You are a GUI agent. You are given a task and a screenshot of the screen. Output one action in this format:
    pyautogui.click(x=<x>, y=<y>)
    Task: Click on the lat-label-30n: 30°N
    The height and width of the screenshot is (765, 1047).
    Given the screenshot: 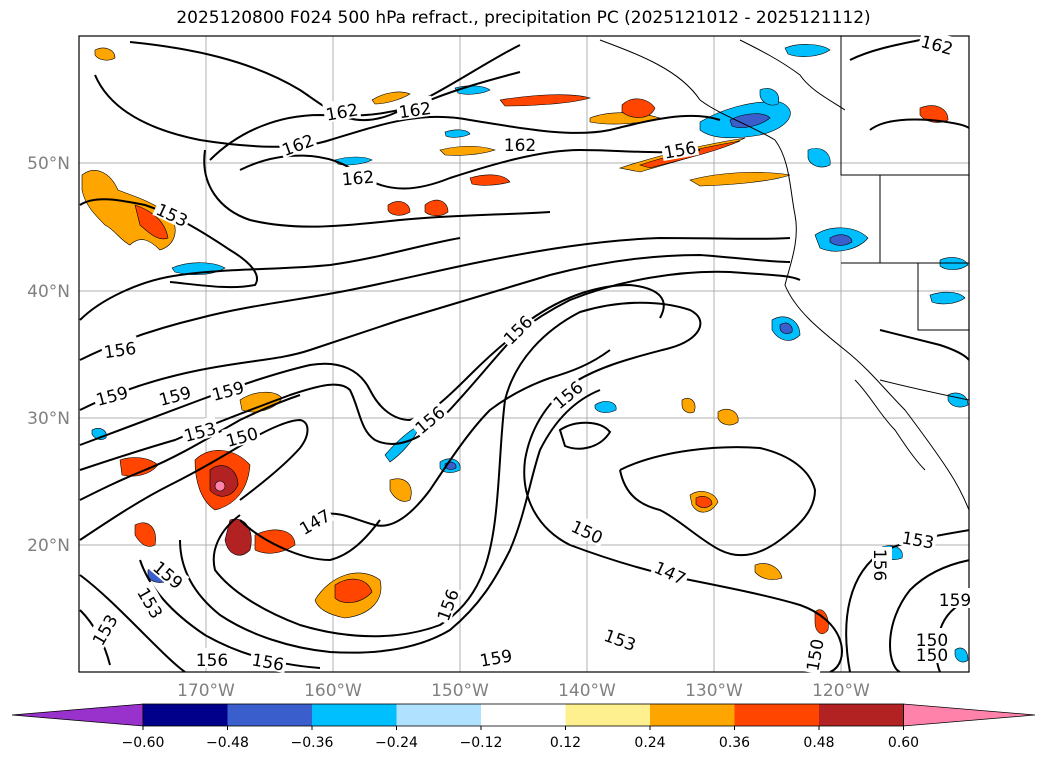 What is the action you would take?
    pyautogui.click(x=48, y=419)
    